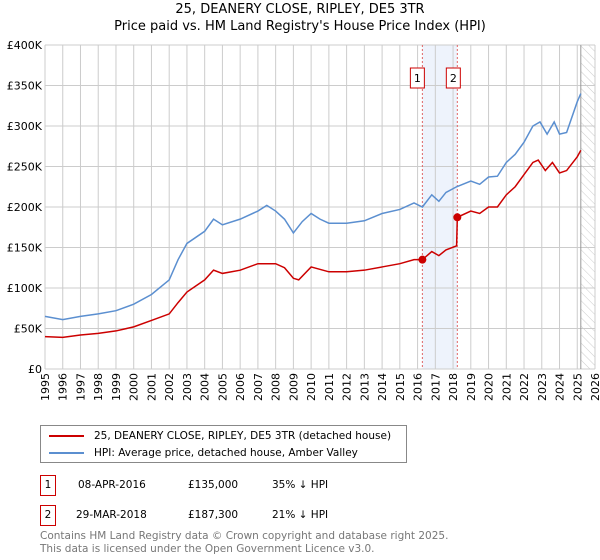 This screenshot has width=600, height=560. I want to click on x-tick-label: 2016, so click(418, 387).